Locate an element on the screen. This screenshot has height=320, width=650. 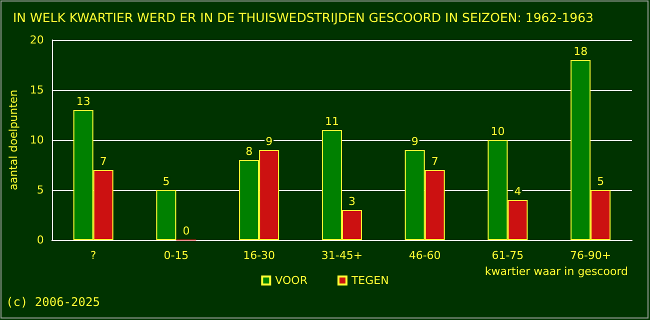
data-label: 4 is located at coordinates (518, 191).